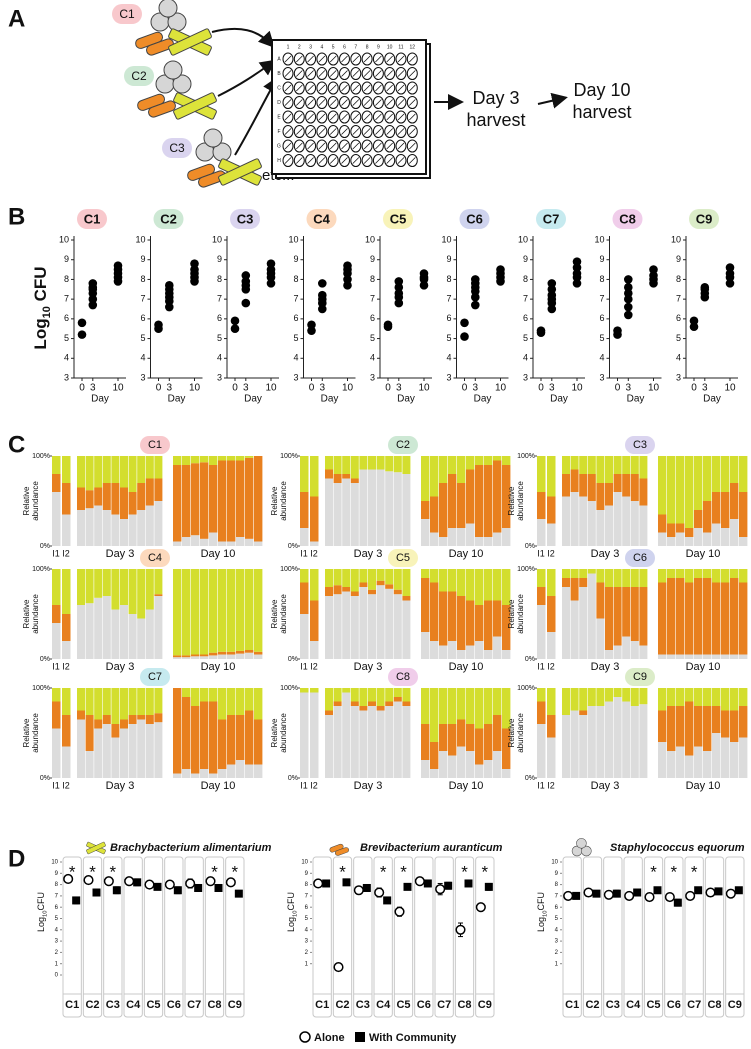 The image size is (751, 1049). What do you see at coordinates (403, 445) in the screenshot?
I see `community-label: C2` at bounding box center [403, 445].